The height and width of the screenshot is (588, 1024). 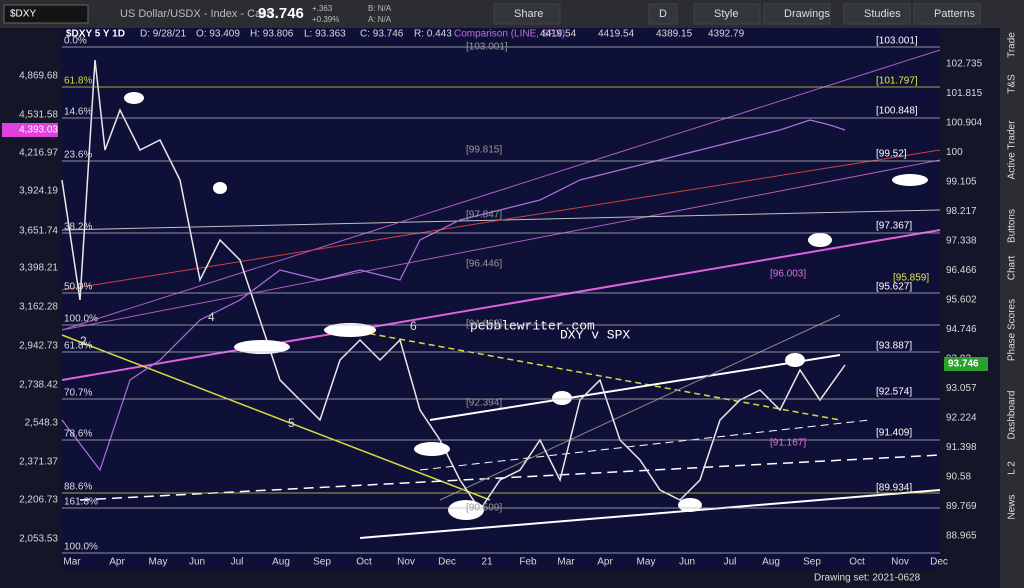 What do you see at coordinates (964, 64) in the screenshot?
I see `right-axis-label: 102.735` at bounding box center [964, 64].